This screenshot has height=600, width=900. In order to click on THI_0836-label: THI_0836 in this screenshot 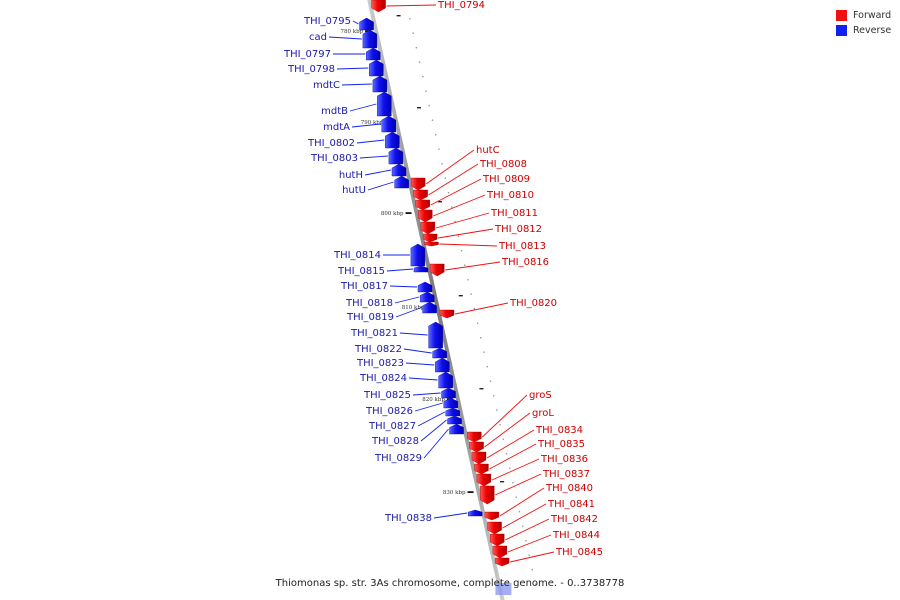, I will do `click(564, 459)`.